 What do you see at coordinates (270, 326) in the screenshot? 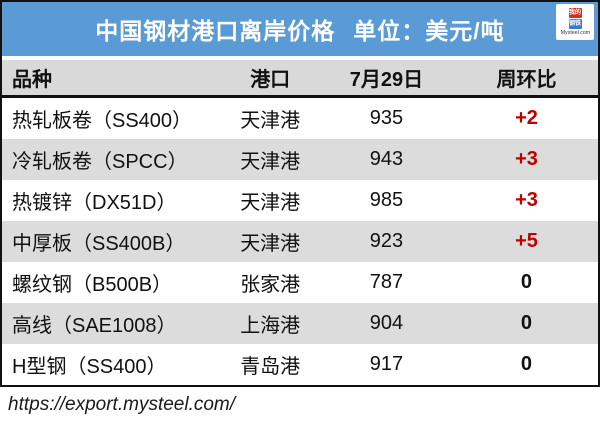
I see `port-cell: 上海港` at bounding box center [270, 326].